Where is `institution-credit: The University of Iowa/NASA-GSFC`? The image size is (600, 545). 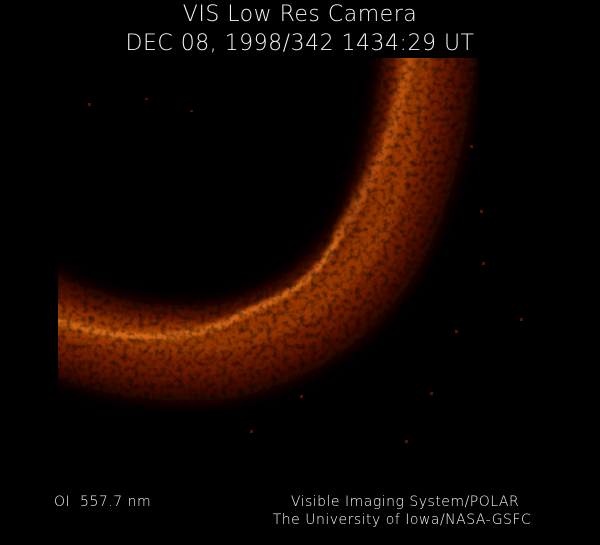 institution-credit: The University of Iowa/NASA-GSFC is located at coordinates (402, 520).